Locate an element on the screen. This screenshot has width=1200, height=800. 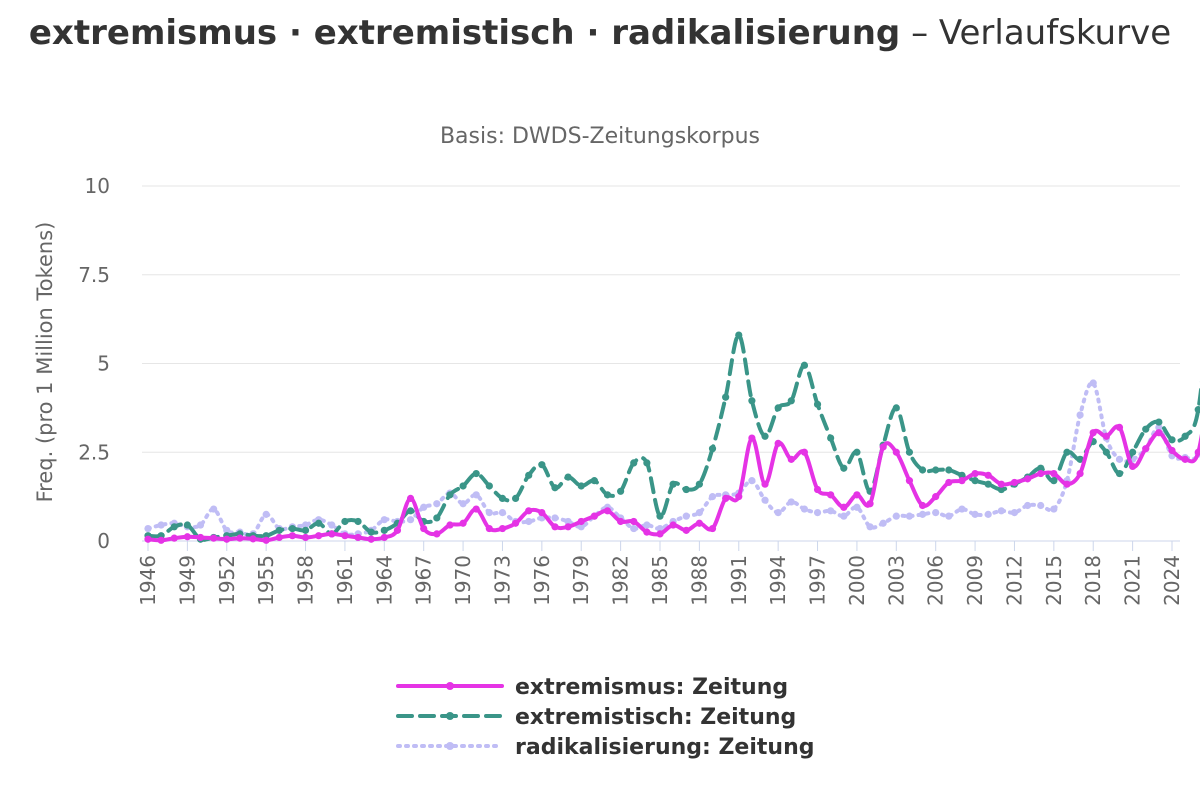
legend-item-extremistisch: extremistisch: Zeitung is located at coordinates (596, 717).